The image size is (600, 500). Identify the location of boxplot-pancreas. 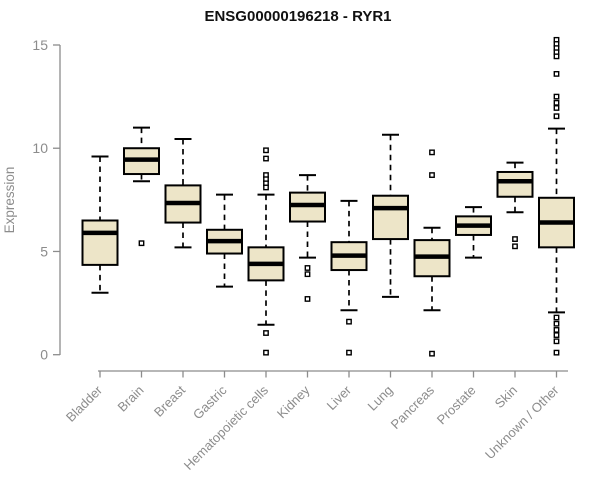
(432, 253).